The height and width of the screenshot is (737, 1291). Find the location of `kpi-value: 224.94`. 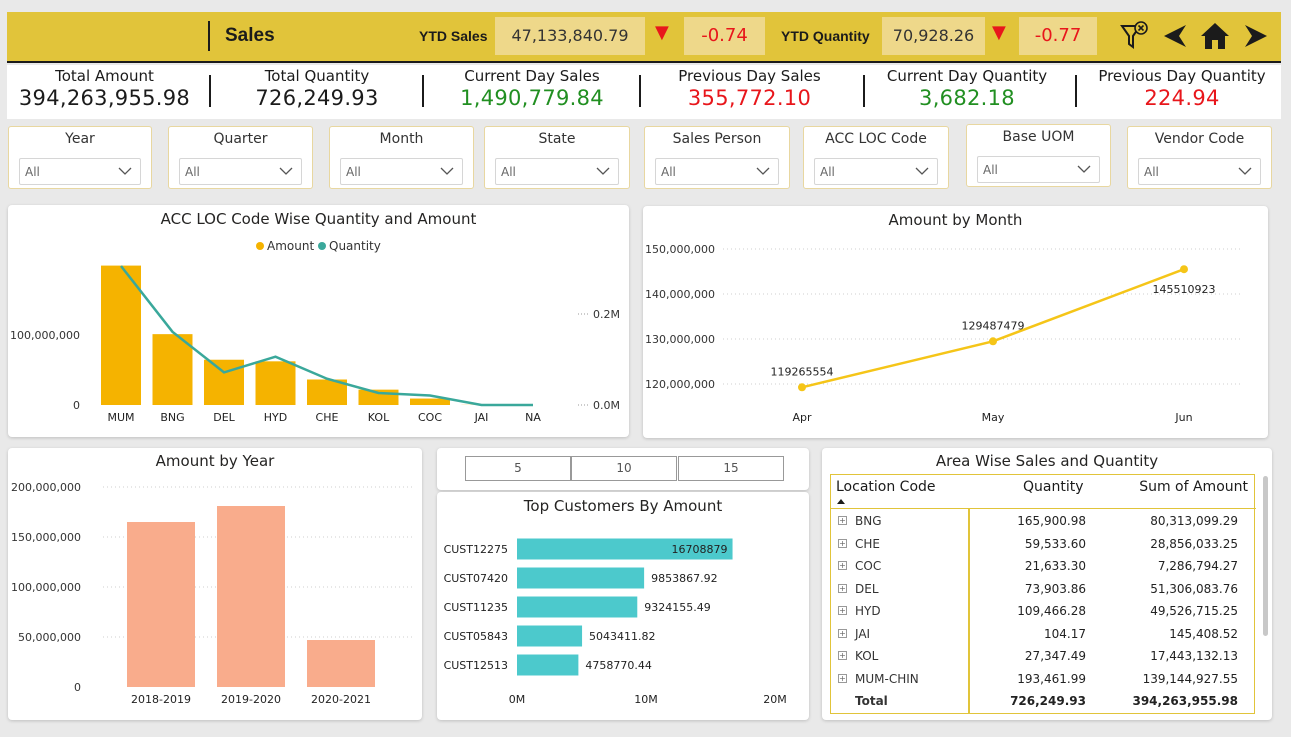

kpi-value: 224.94 is located at coordinates (1182, 98).